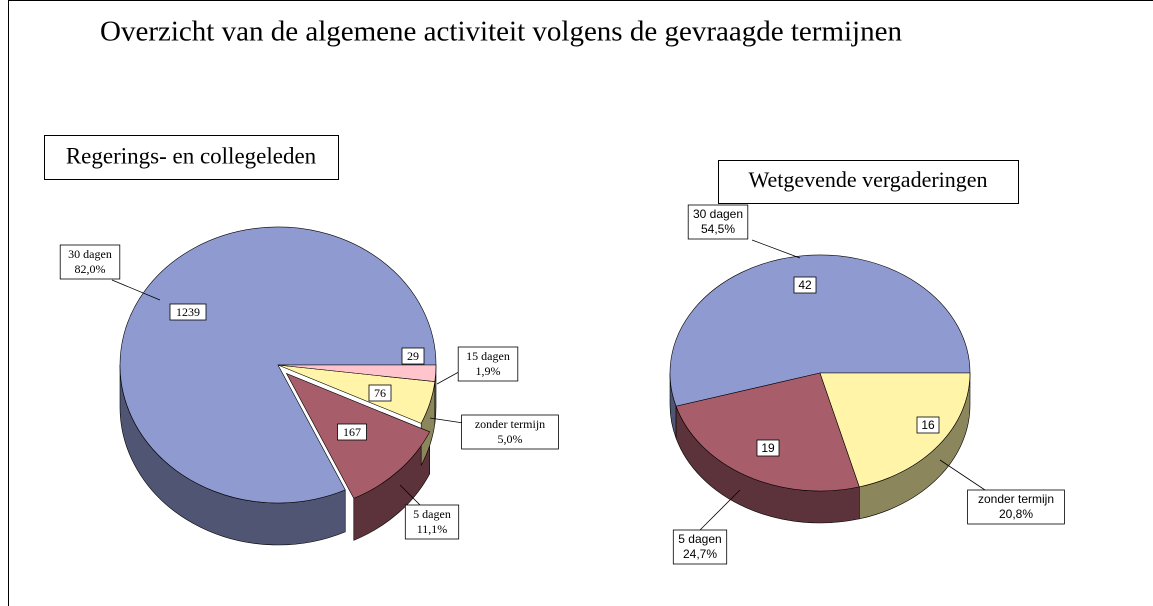  What do you see at coordinates (1016, 514) in the screenshot?
I see `percent-label: 20,8%` at bounding box center [1016, 514].